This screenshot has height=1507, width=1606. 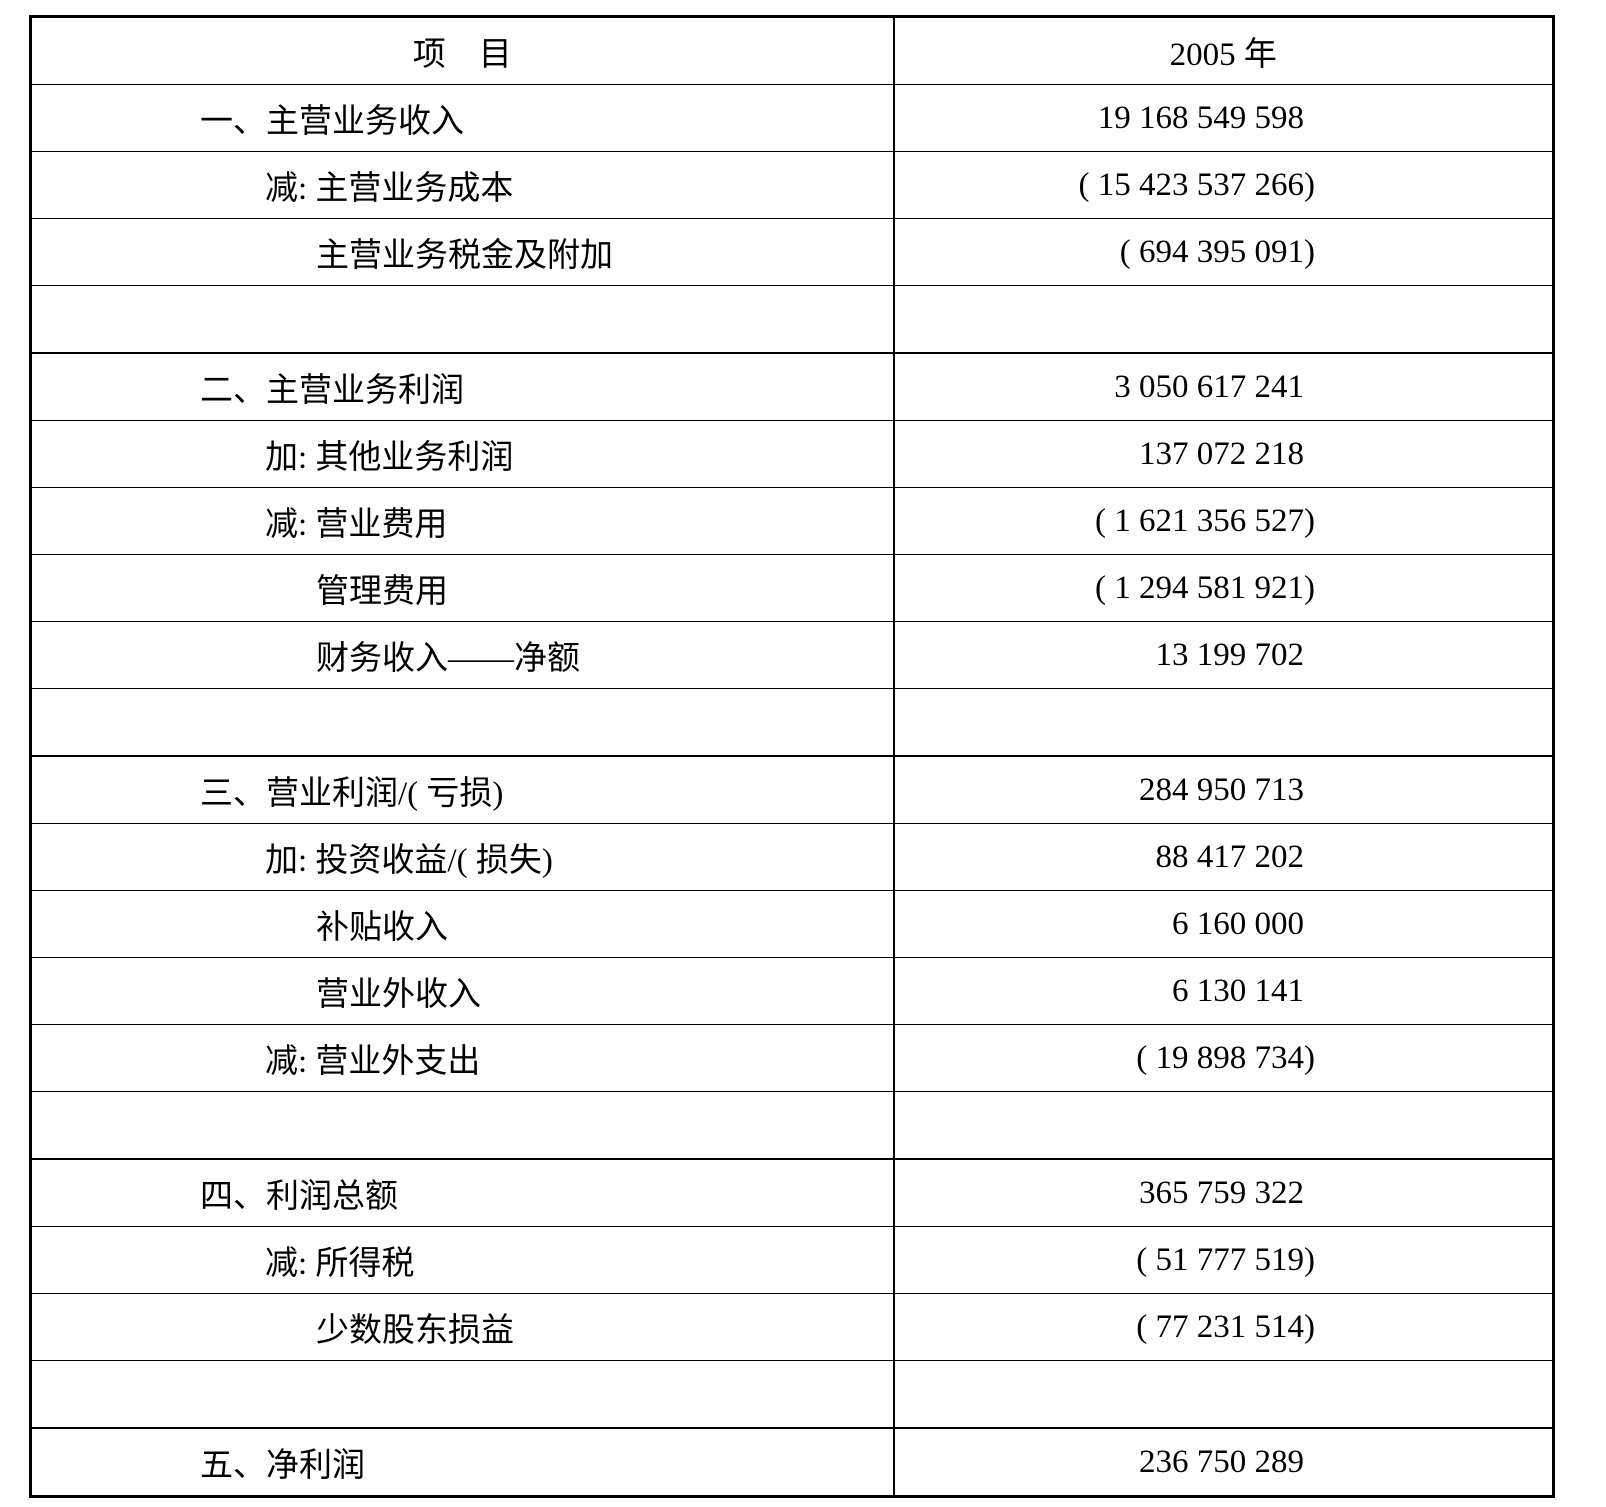 I want to click on item-cell: 五、净利润, so click(x=462, y=1462).